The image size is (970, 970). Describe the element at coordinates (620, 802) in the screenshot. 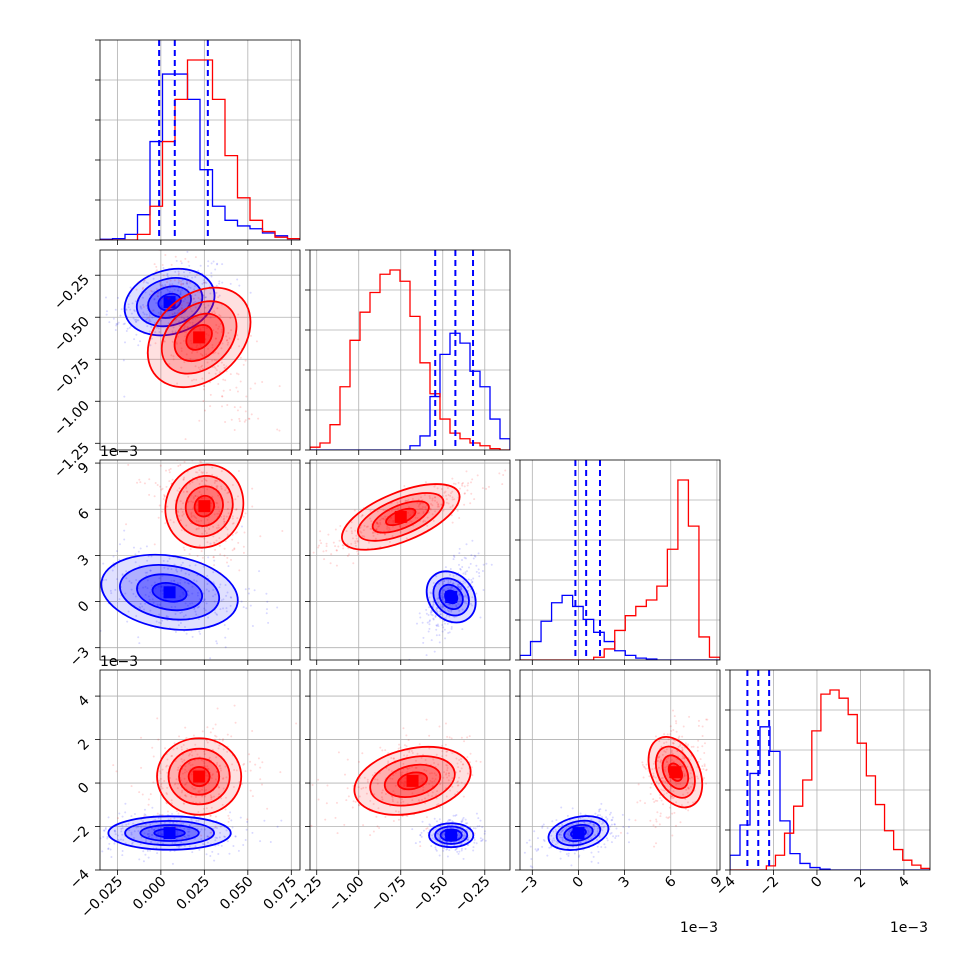

I see `panel-3-2: −3 0 3 6 91e−3` at that location.